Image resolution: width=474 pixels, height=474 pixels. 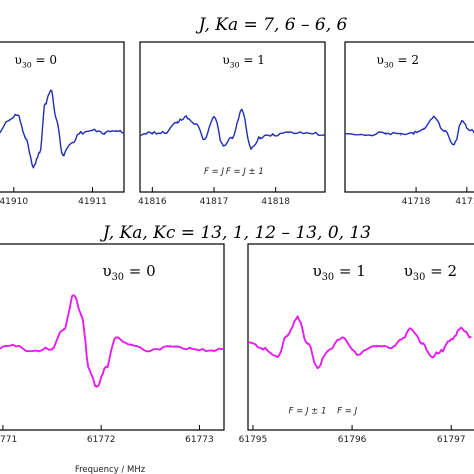 What do you see at coordinates (110, 469) in the screenshot?
I see `x-axis-label: Frequency / MHz` at bounding box center [110, 469].